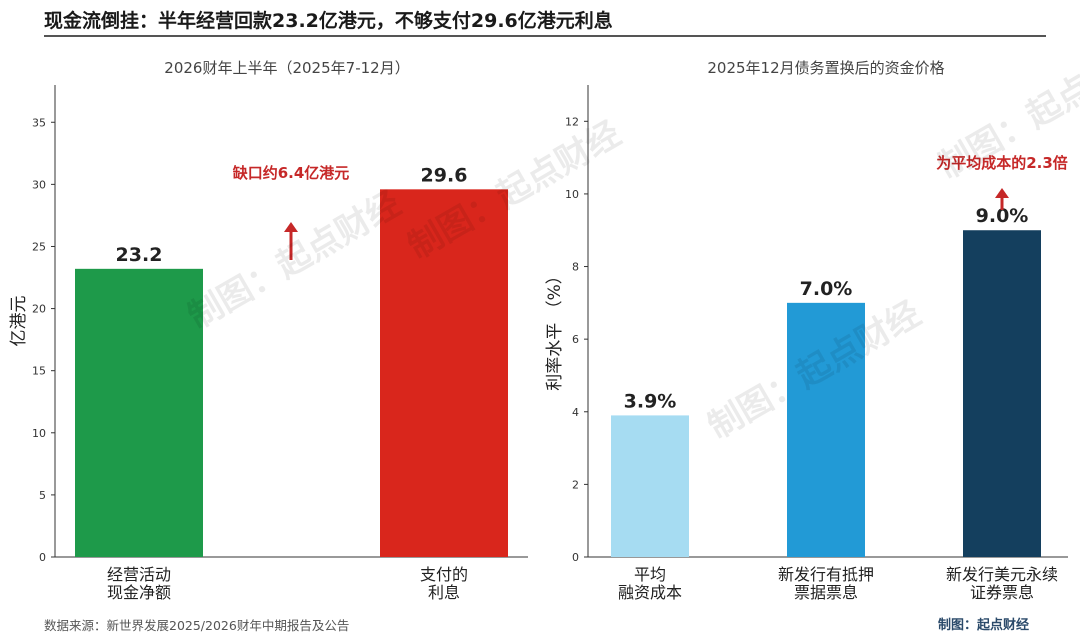 The image size is (1080, 639). Describe the element at coordinates (650, 574) in the screenshot. I see `chart-2-category-label-1: 平均` at that location.